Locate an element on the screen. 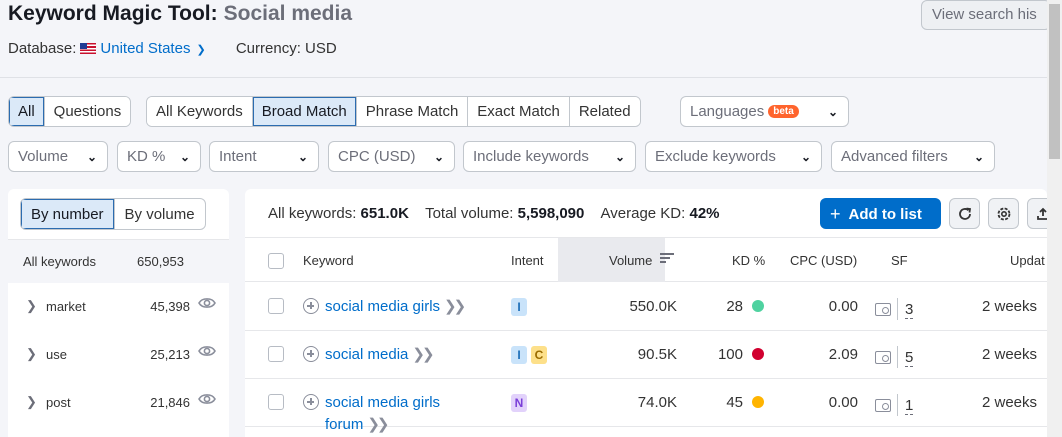 This screenshot has width=1062, height=437. tab-phrase-match: Phrase Match is located at coordinates (412, 111).